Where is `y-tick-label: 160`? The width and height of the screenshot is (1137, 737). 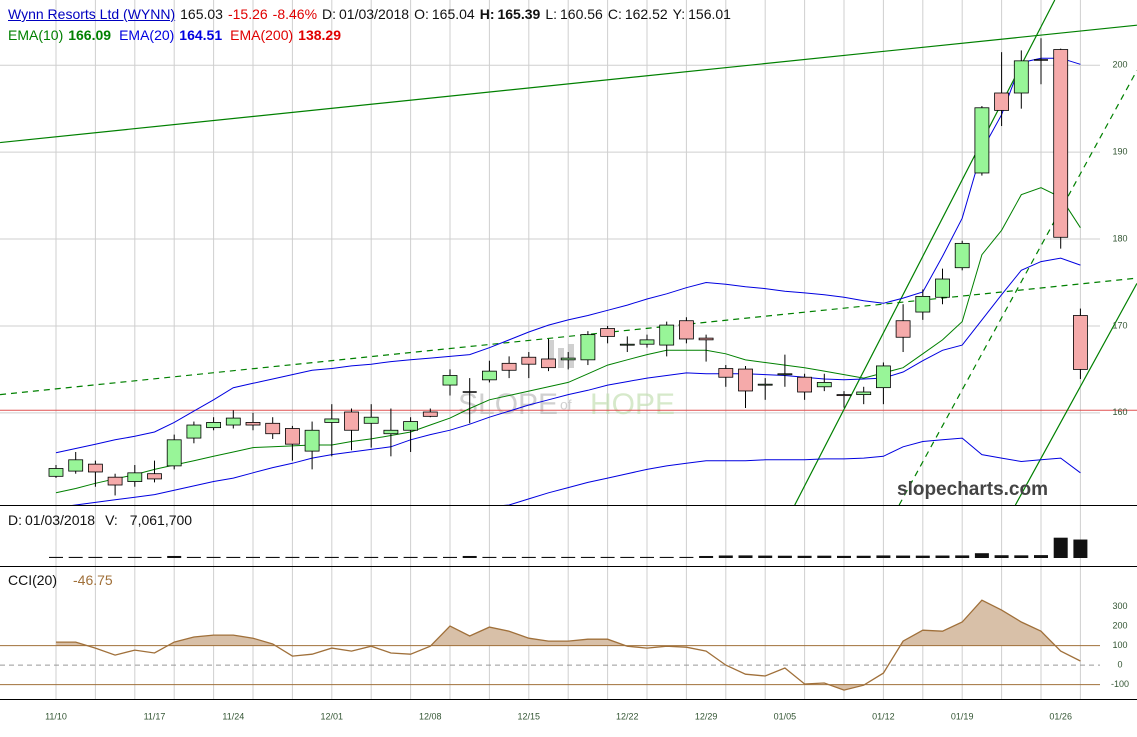
y-tick-label: 160 is located at coordinates (1119, 412).